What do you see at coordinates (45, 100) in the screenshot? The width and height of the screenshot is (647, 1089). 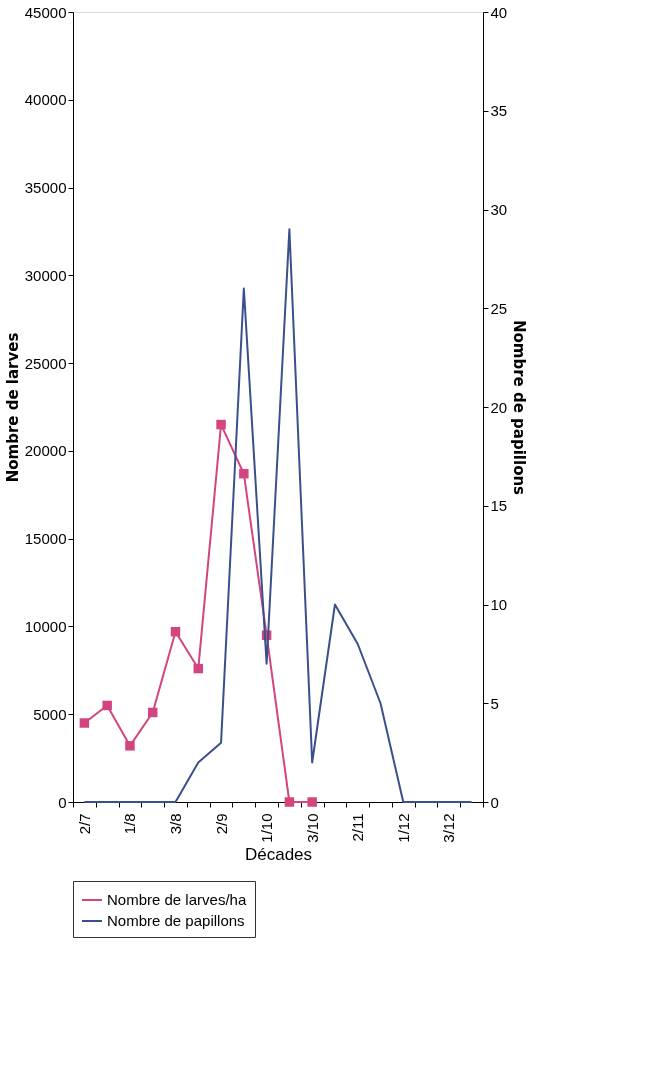 I see `y-tick-label: 40000` at bounding box center [45, 100].